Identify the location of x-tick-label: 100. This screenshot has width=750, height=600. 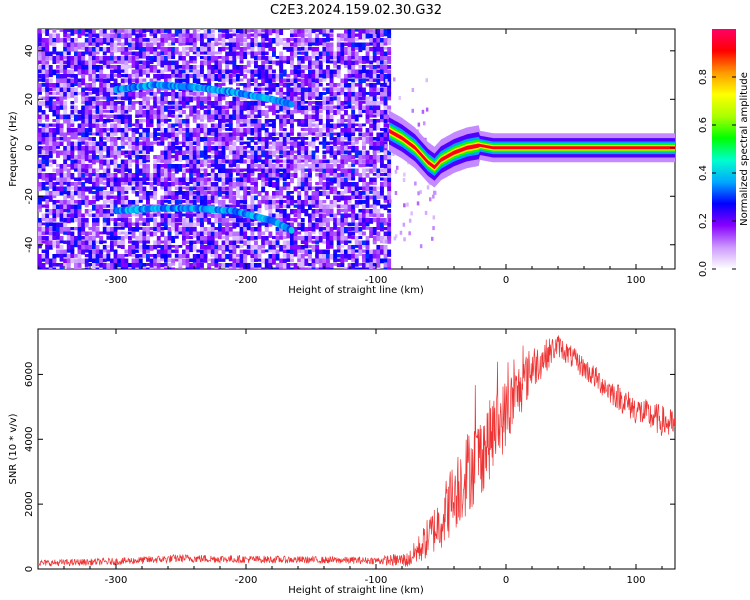
(635, 580).